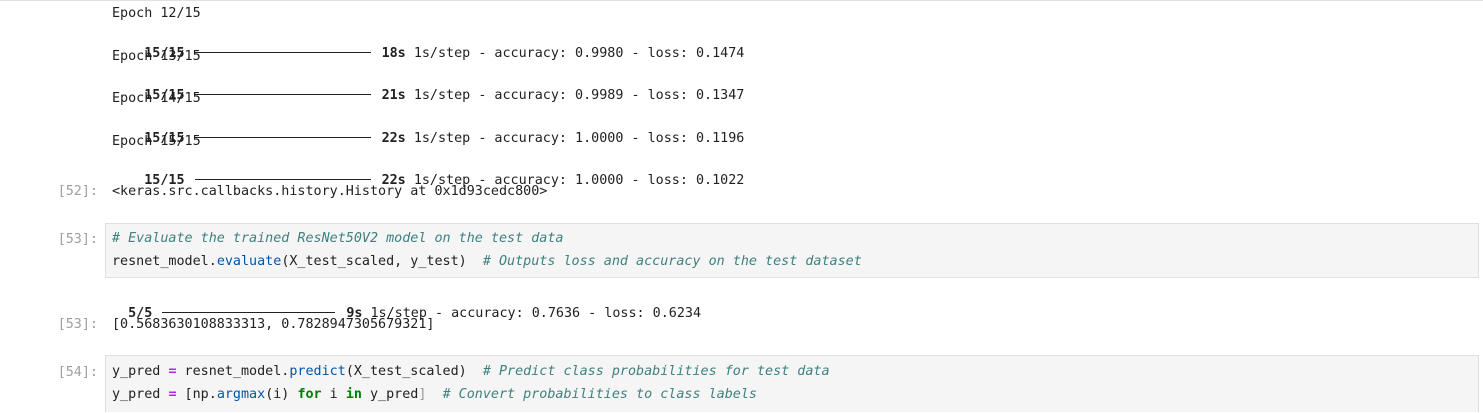  What do you see at coordinates (568, 313) in the screenshot?
I see `progress-metrics: - accuracy: 0.7636 - loss: 0.6234` at bounding box center [568, 313].